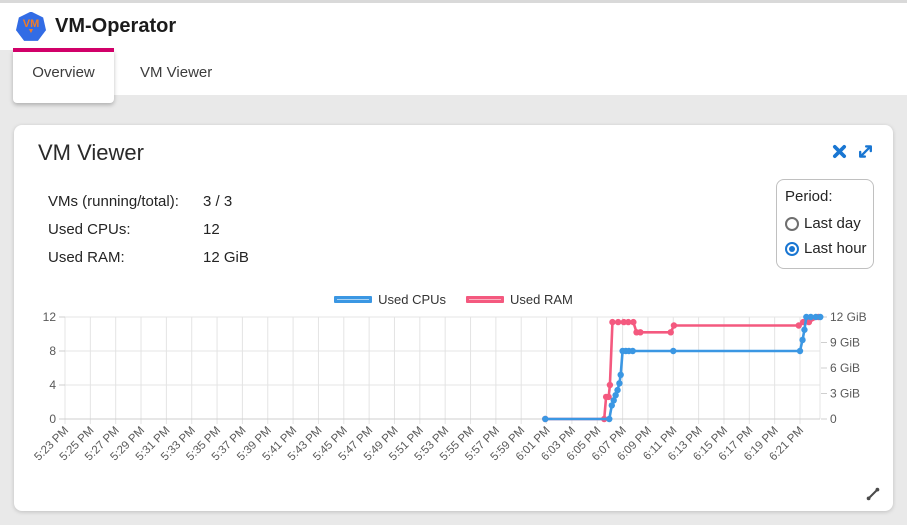  What do you see at coordinates (845, 343) in the screenshot?
I see `svg-text: 9 GiB` at bounding box center [845, 343].